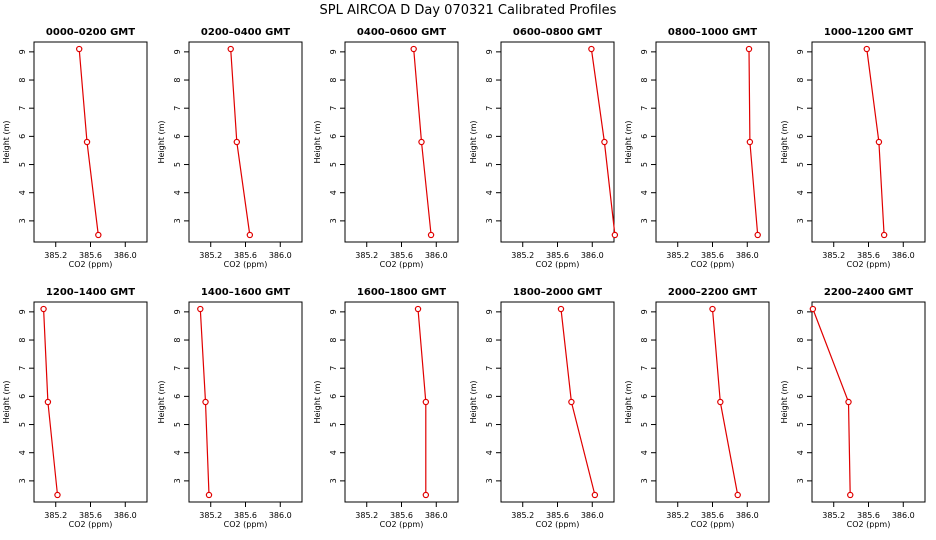 This screenshot has height=540, width=936. Describe the element at coordinates (712, 32) in the screenshot. I see `panel-title: 0800–1000 GMT` at that location.